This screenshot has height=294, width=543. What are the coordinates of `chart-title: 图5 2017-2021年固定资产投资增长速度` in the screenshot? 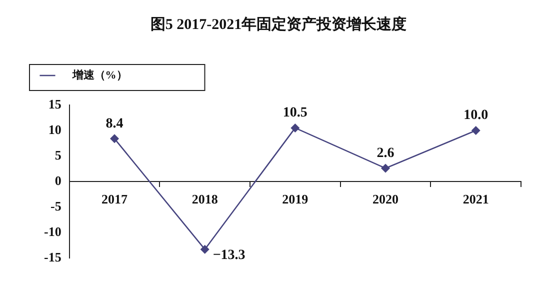 It's located at (278, 23).